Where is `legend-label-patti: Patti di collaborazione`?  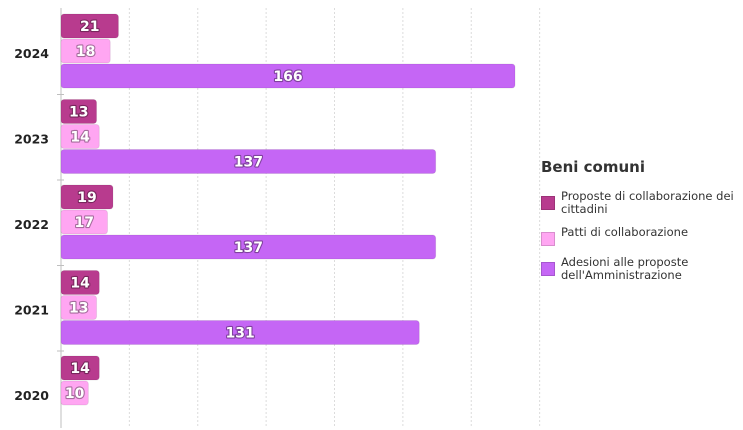
legend-label-patti: Patti di collaborazione is located at coordinates (625, 232).